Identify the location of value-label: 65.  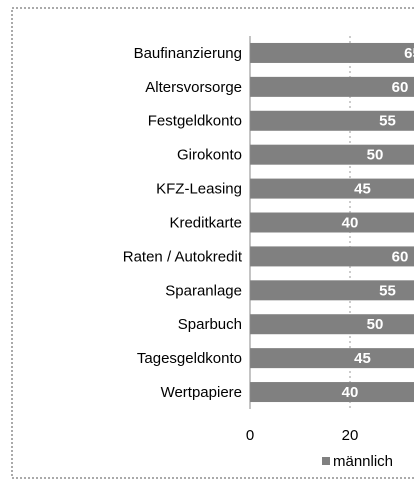
(409, 53).